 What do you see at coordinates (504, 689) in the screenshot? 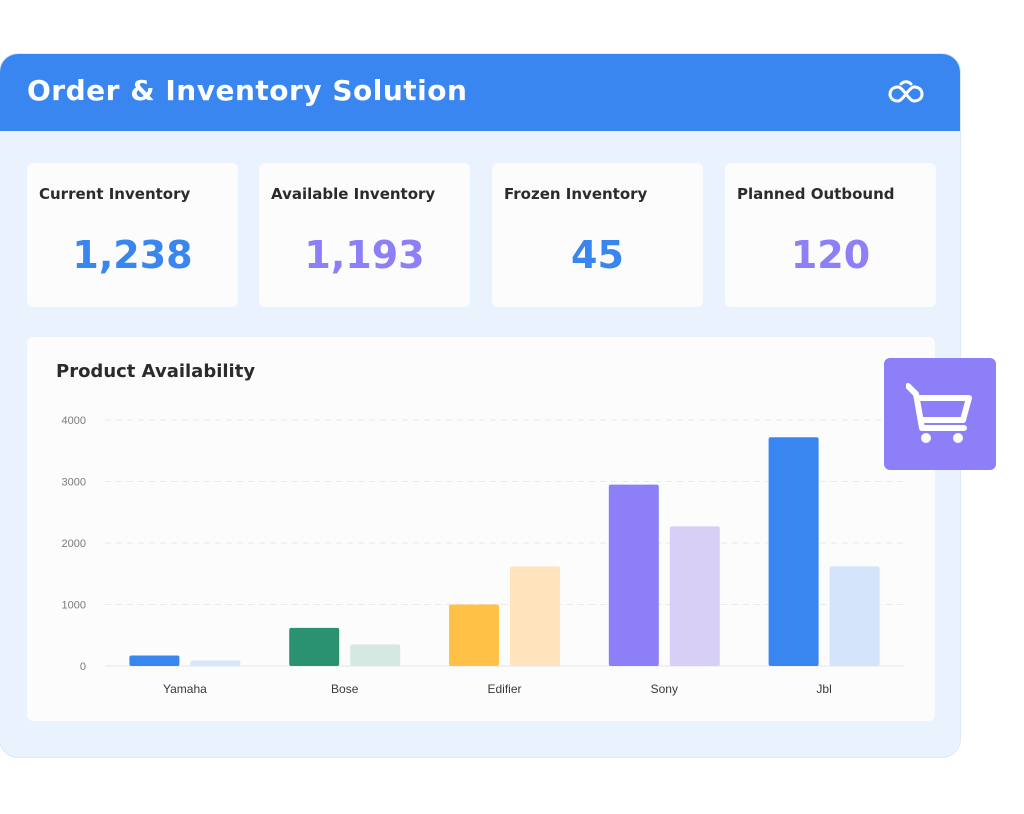
I see `x-tick-label: Edifier` at bounding box center [504, 689].